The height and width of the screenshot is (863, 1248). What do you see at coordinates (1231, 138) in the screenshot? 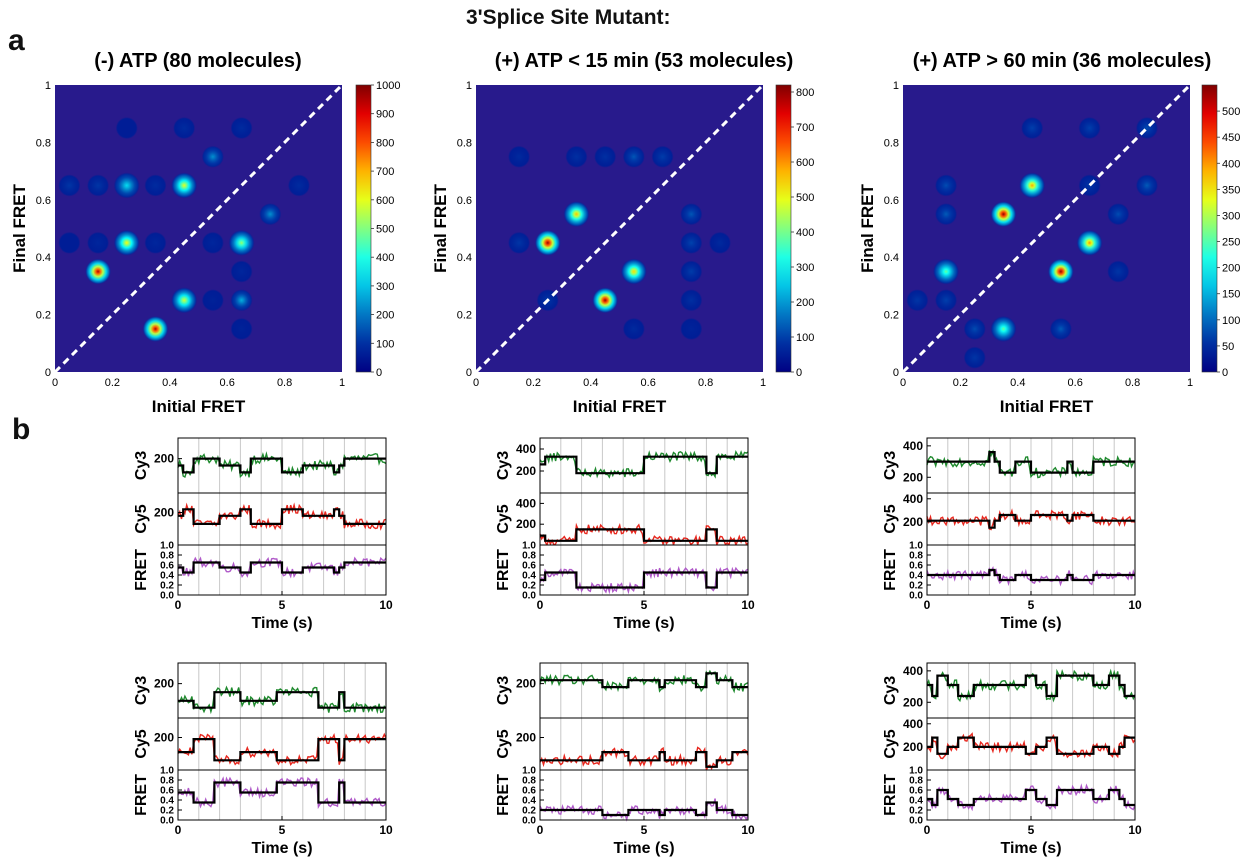
I see `colorbar-tick-label: 450` at bounding box center [1231, 138].